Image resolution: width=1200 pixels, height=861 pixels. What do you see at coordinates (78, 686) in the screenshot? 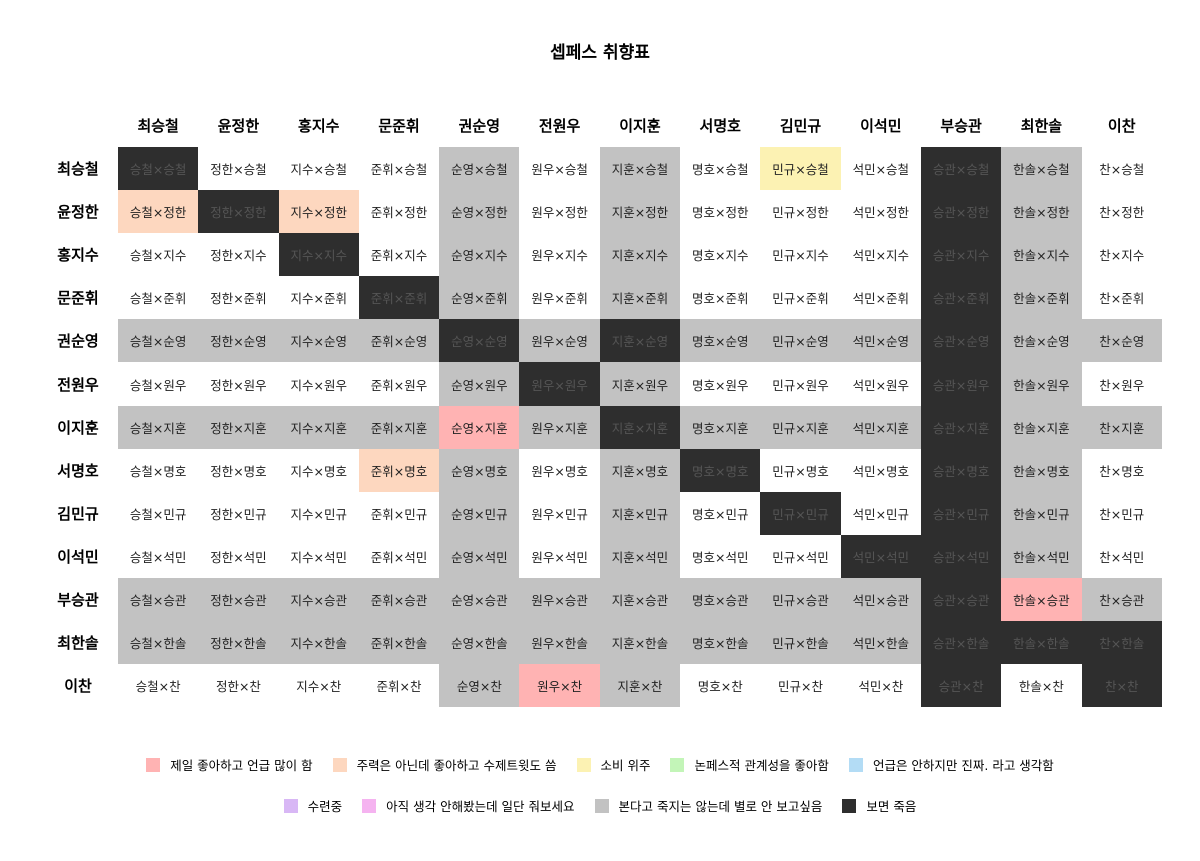
I see `row-header: 이찬` at bounding box center [78, 686].